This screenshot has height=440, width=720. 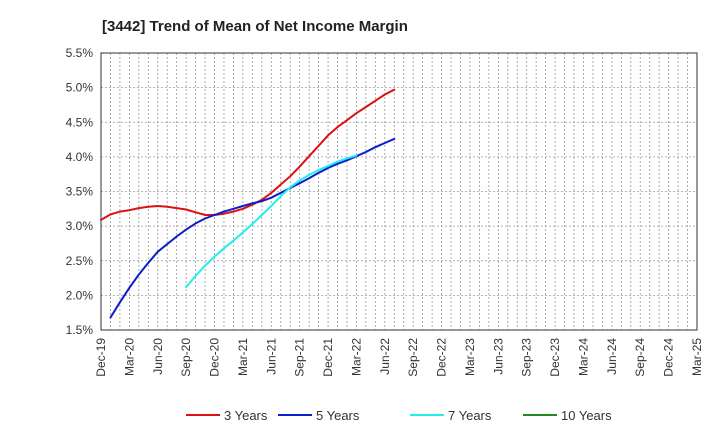 I want to click on x-tick-label: Sep-22, so click(x=413, y=357).